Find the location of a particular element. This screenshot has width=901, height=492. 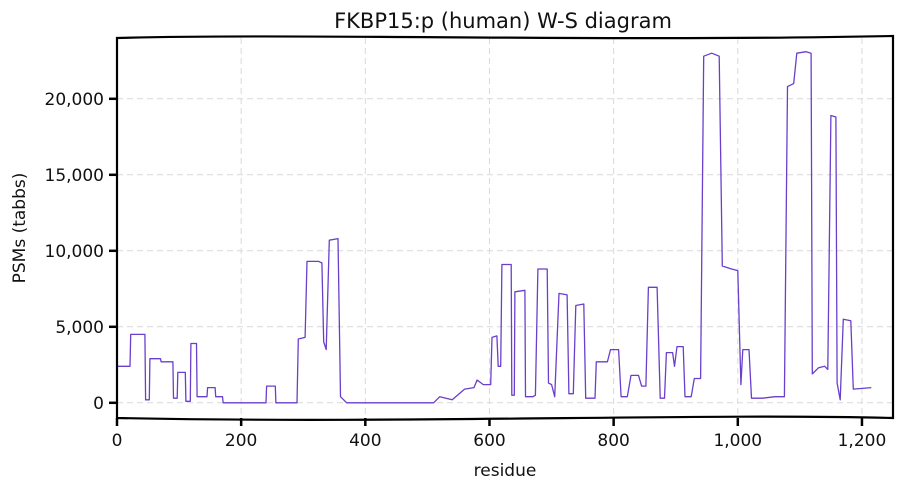

y-tick-label: 15,000 is located at coordinates (74, 176).